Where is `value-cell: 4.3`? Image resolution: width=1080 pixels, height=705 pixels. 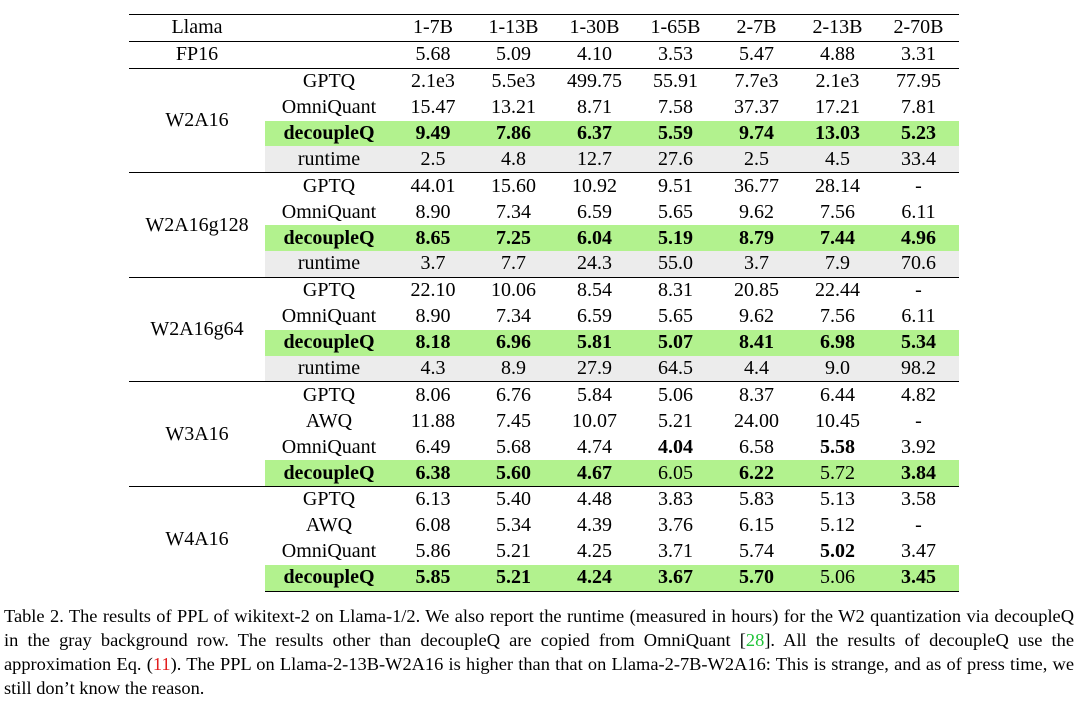
value-cell: 4.3 is located at coordinates (433, 368).